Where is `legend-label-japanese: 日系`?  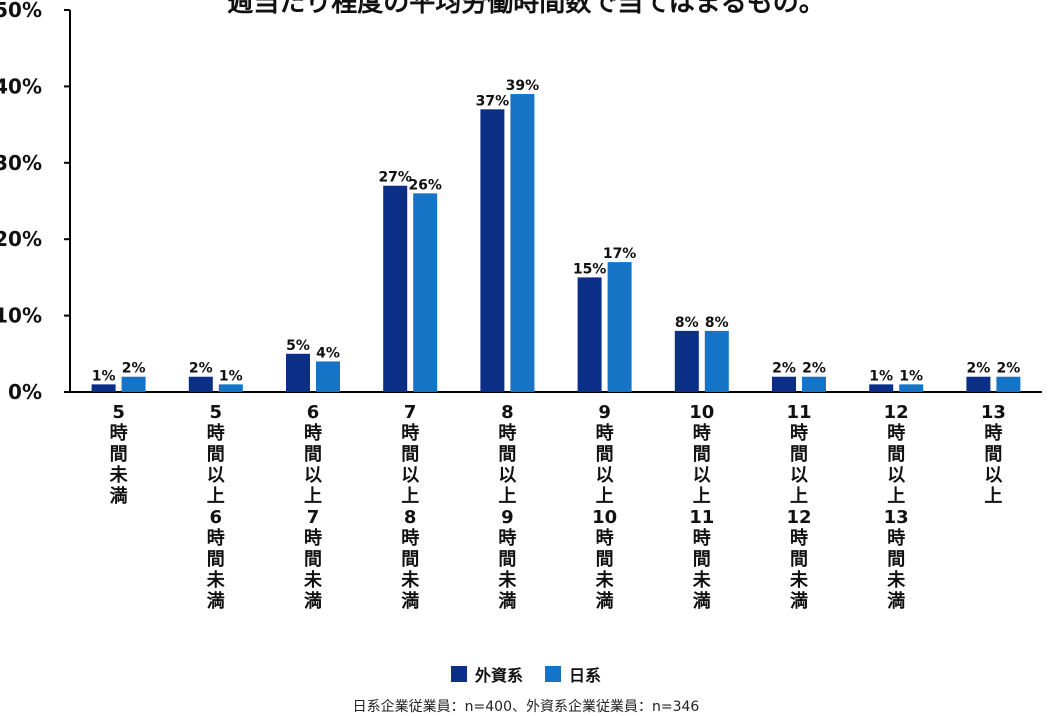
legend-label-japanese: 日系 is located at coordinates (585, 675).